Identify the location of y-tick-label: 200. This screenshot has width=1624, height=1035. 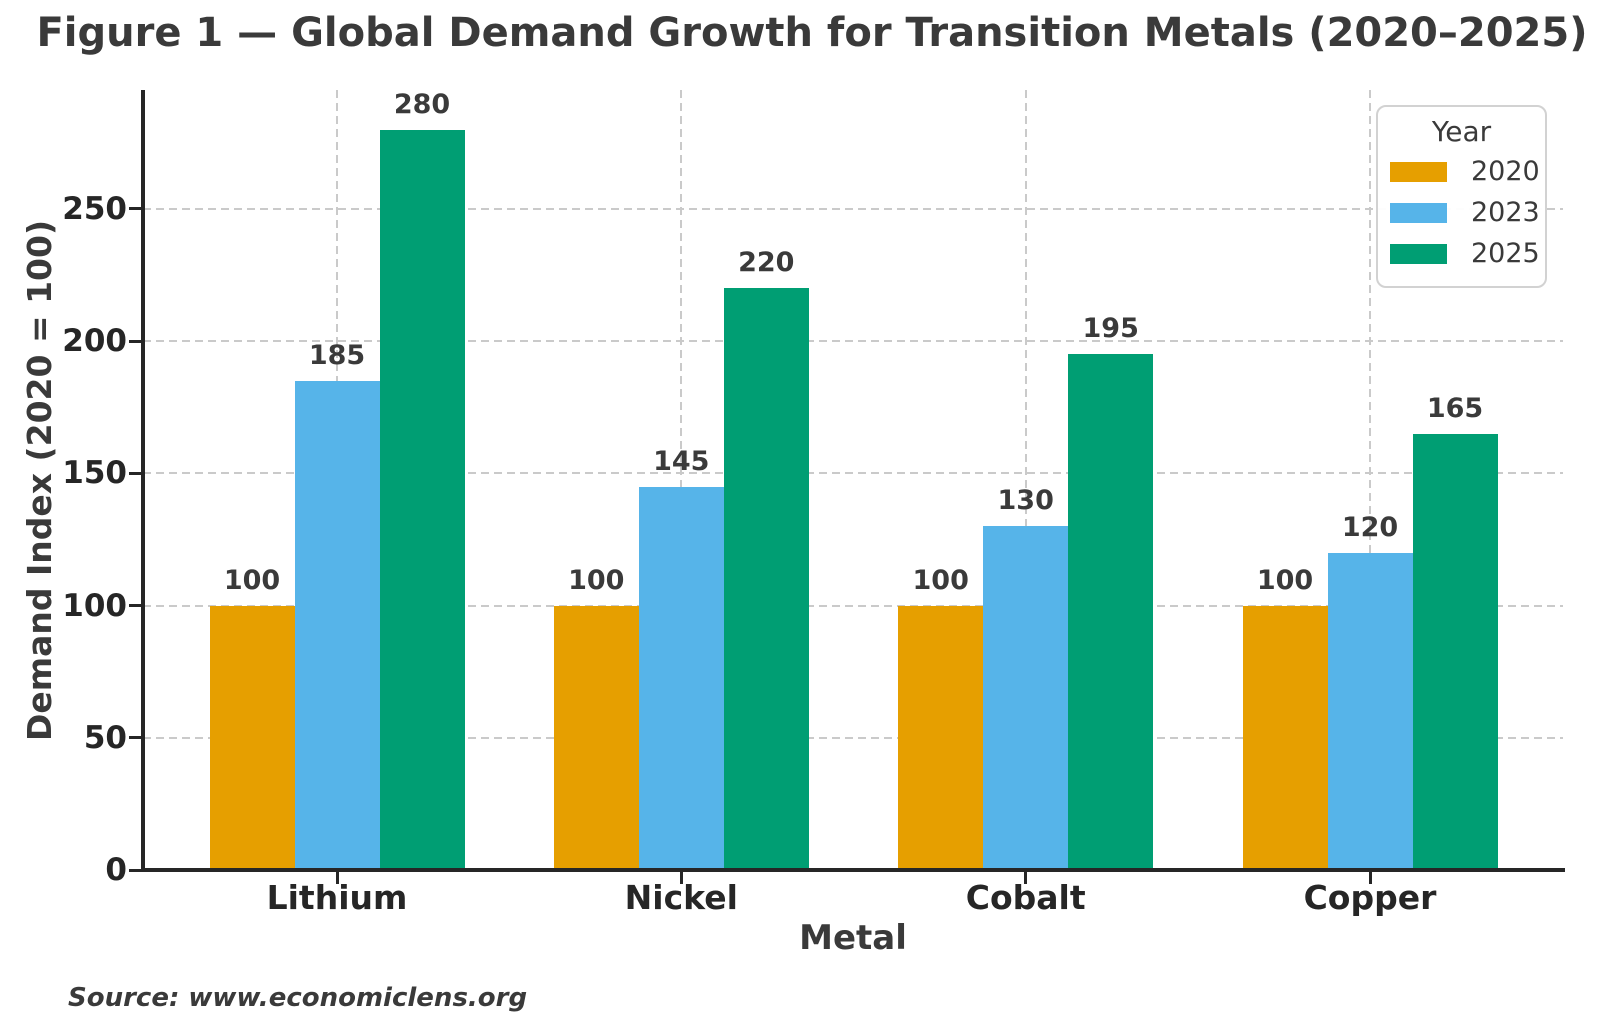
(94, 341).